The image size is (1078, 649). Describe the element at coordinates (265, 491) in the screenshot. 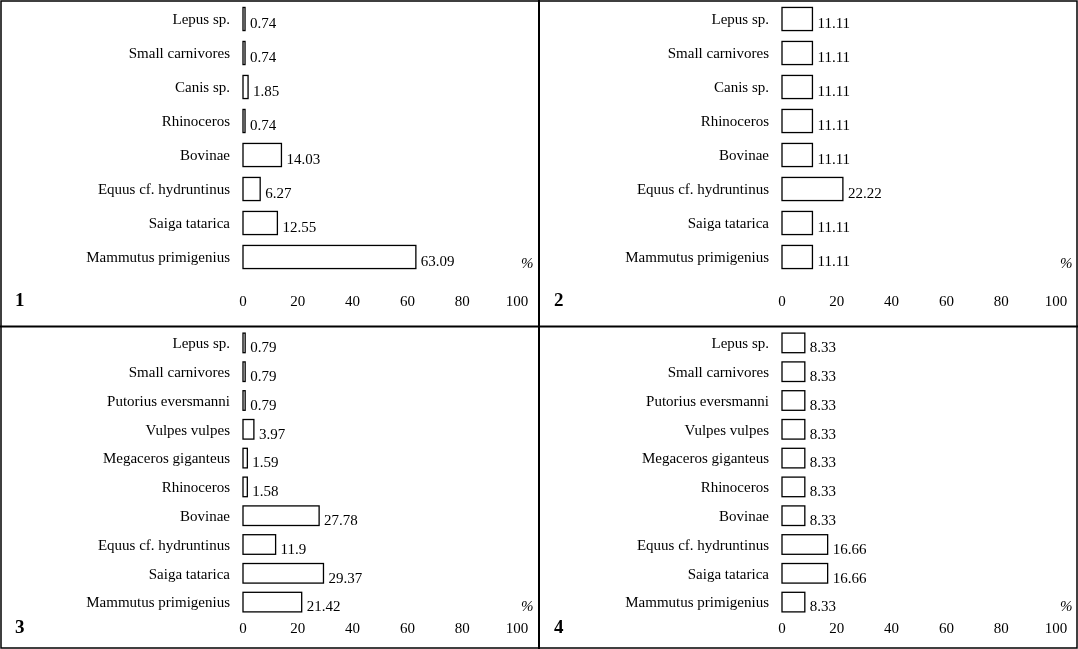

I see `data-label: 1.58` at that location.